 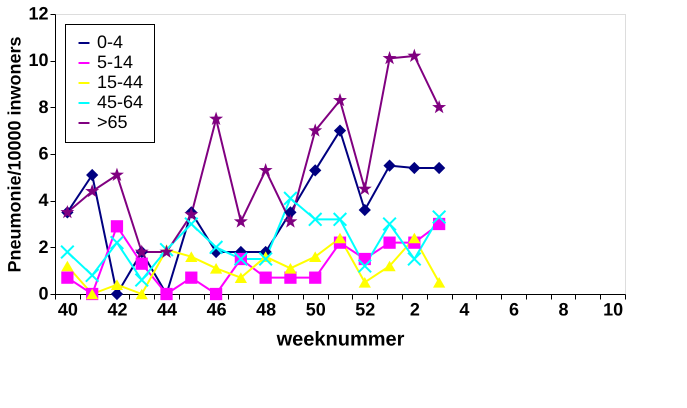 What do you see at coordinates (613, 310) in the screenshot?
I see `x-tick-label: 10` at bounding box center [613, 310].